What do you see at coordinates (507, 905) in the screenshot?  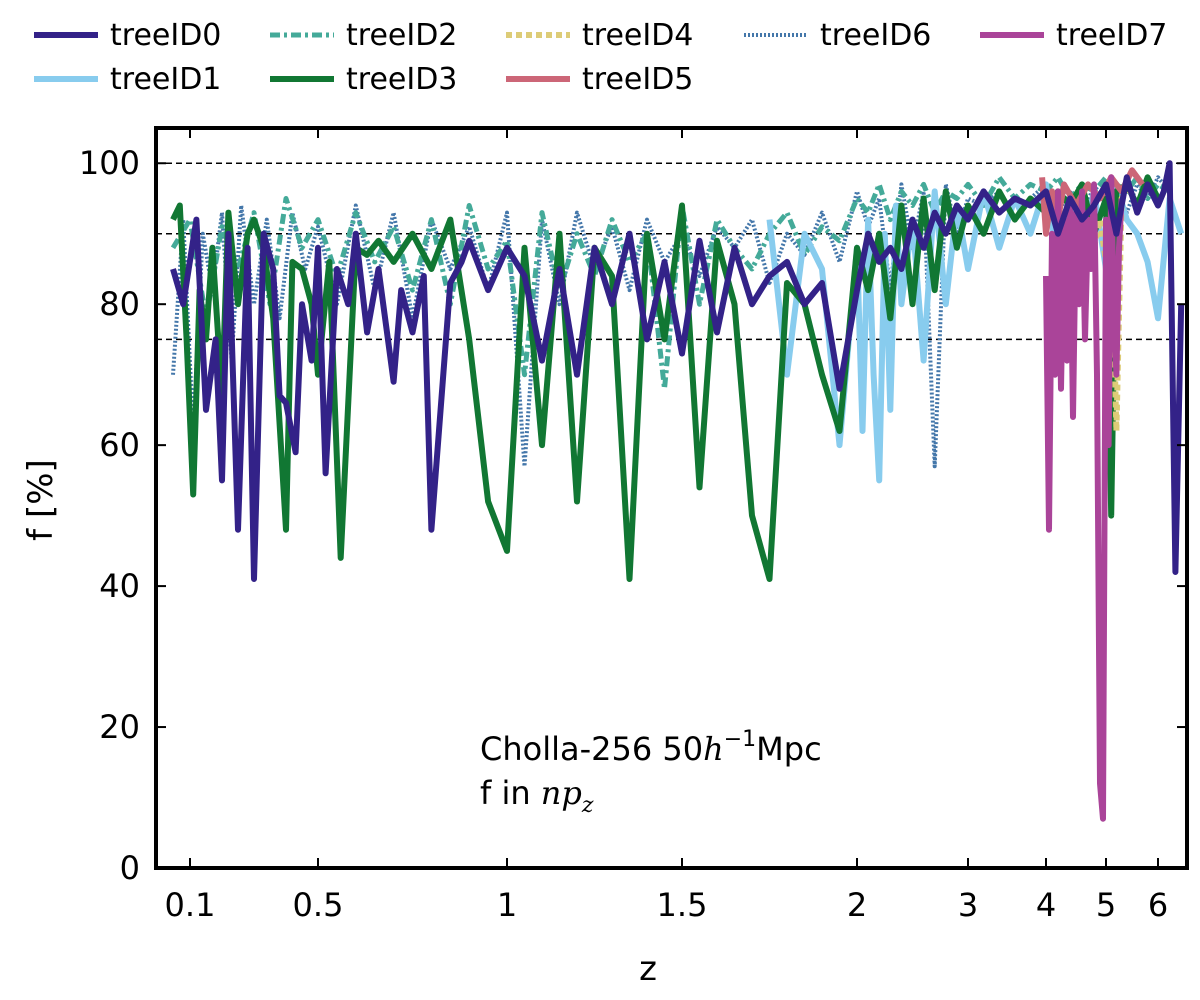 I see `x-tick-label: 1` at bounding box center [507, 905].